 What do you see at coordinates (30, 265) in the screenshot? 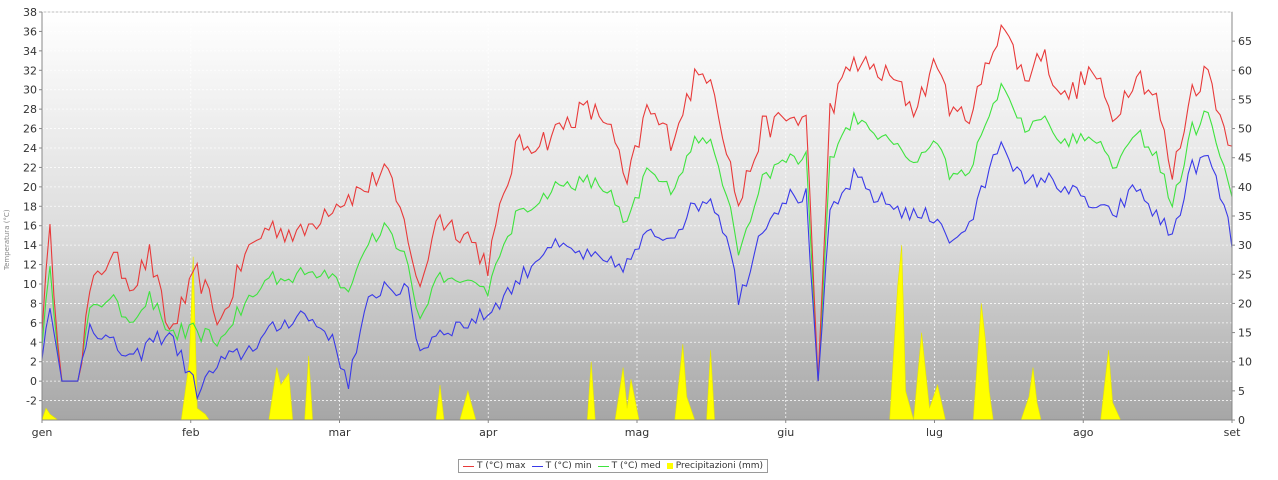
I see `y-tick-label: 12` at bounding box center [30, 265].